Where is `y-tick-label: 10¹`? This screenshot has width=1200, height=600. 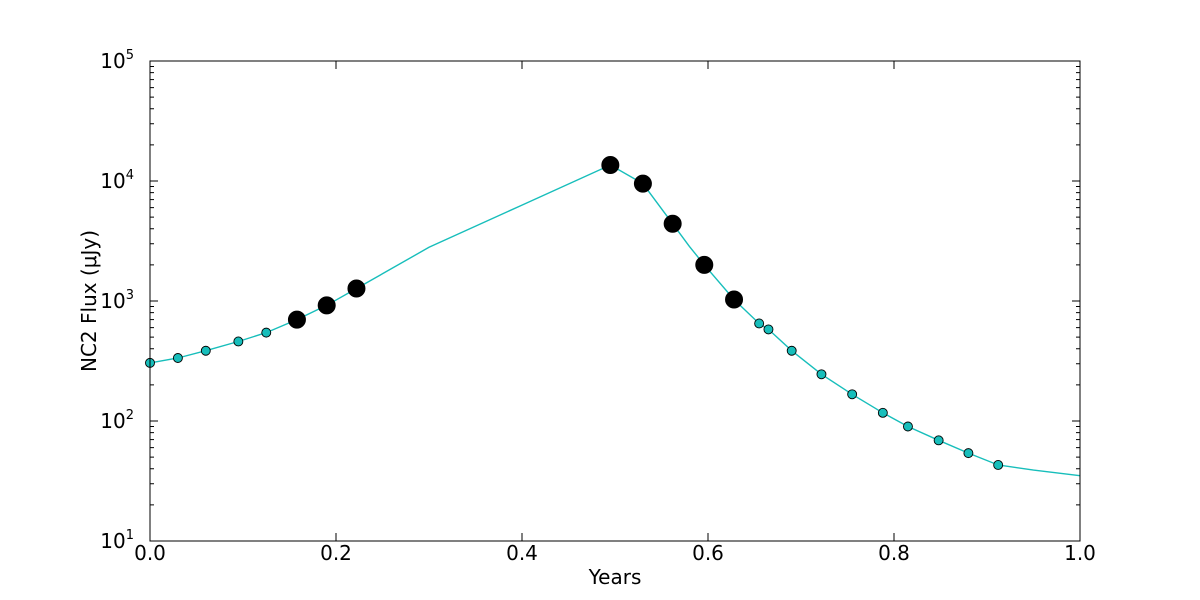 y-tick-label: 10¹ is located at coordinates (117, 540).